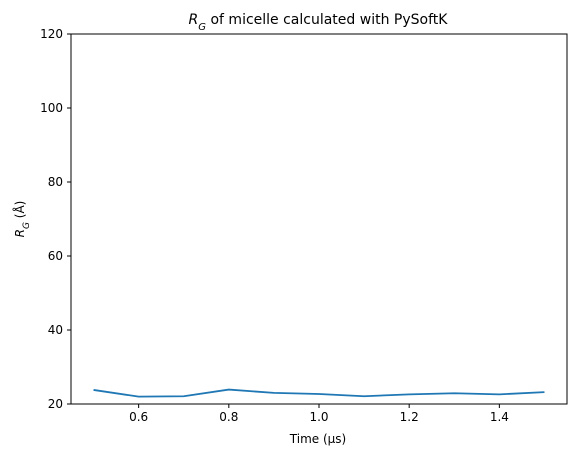  Describe the element at coordinates (55, 182) in the screenshot. I see `y-tick-label: 80` at that location.